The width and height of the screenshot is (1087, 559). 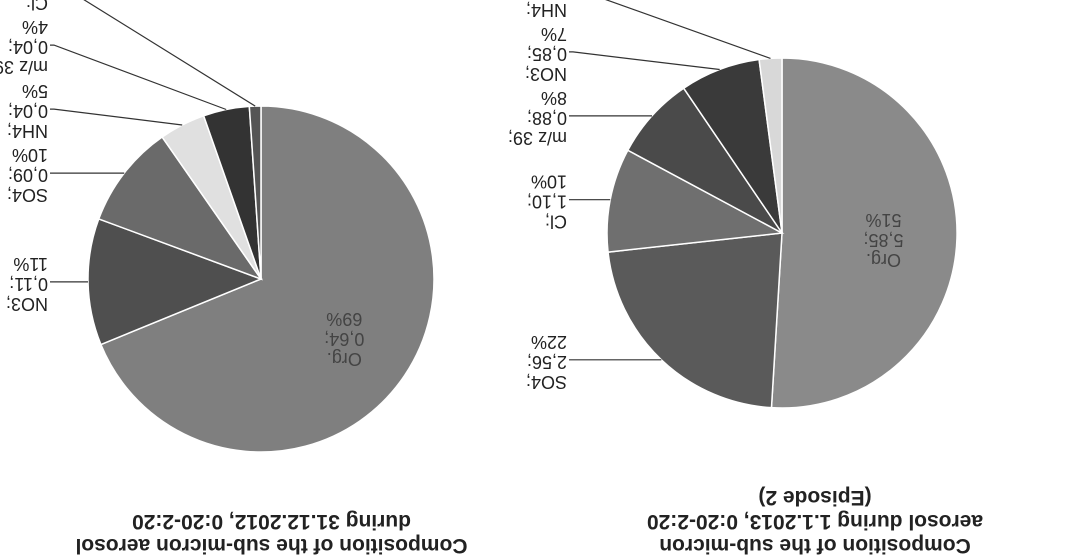 What do you see at coordinates (549, 182) in the screenshot?
I see `slice-label-cl: 10%` at bounding box center [549, 182].